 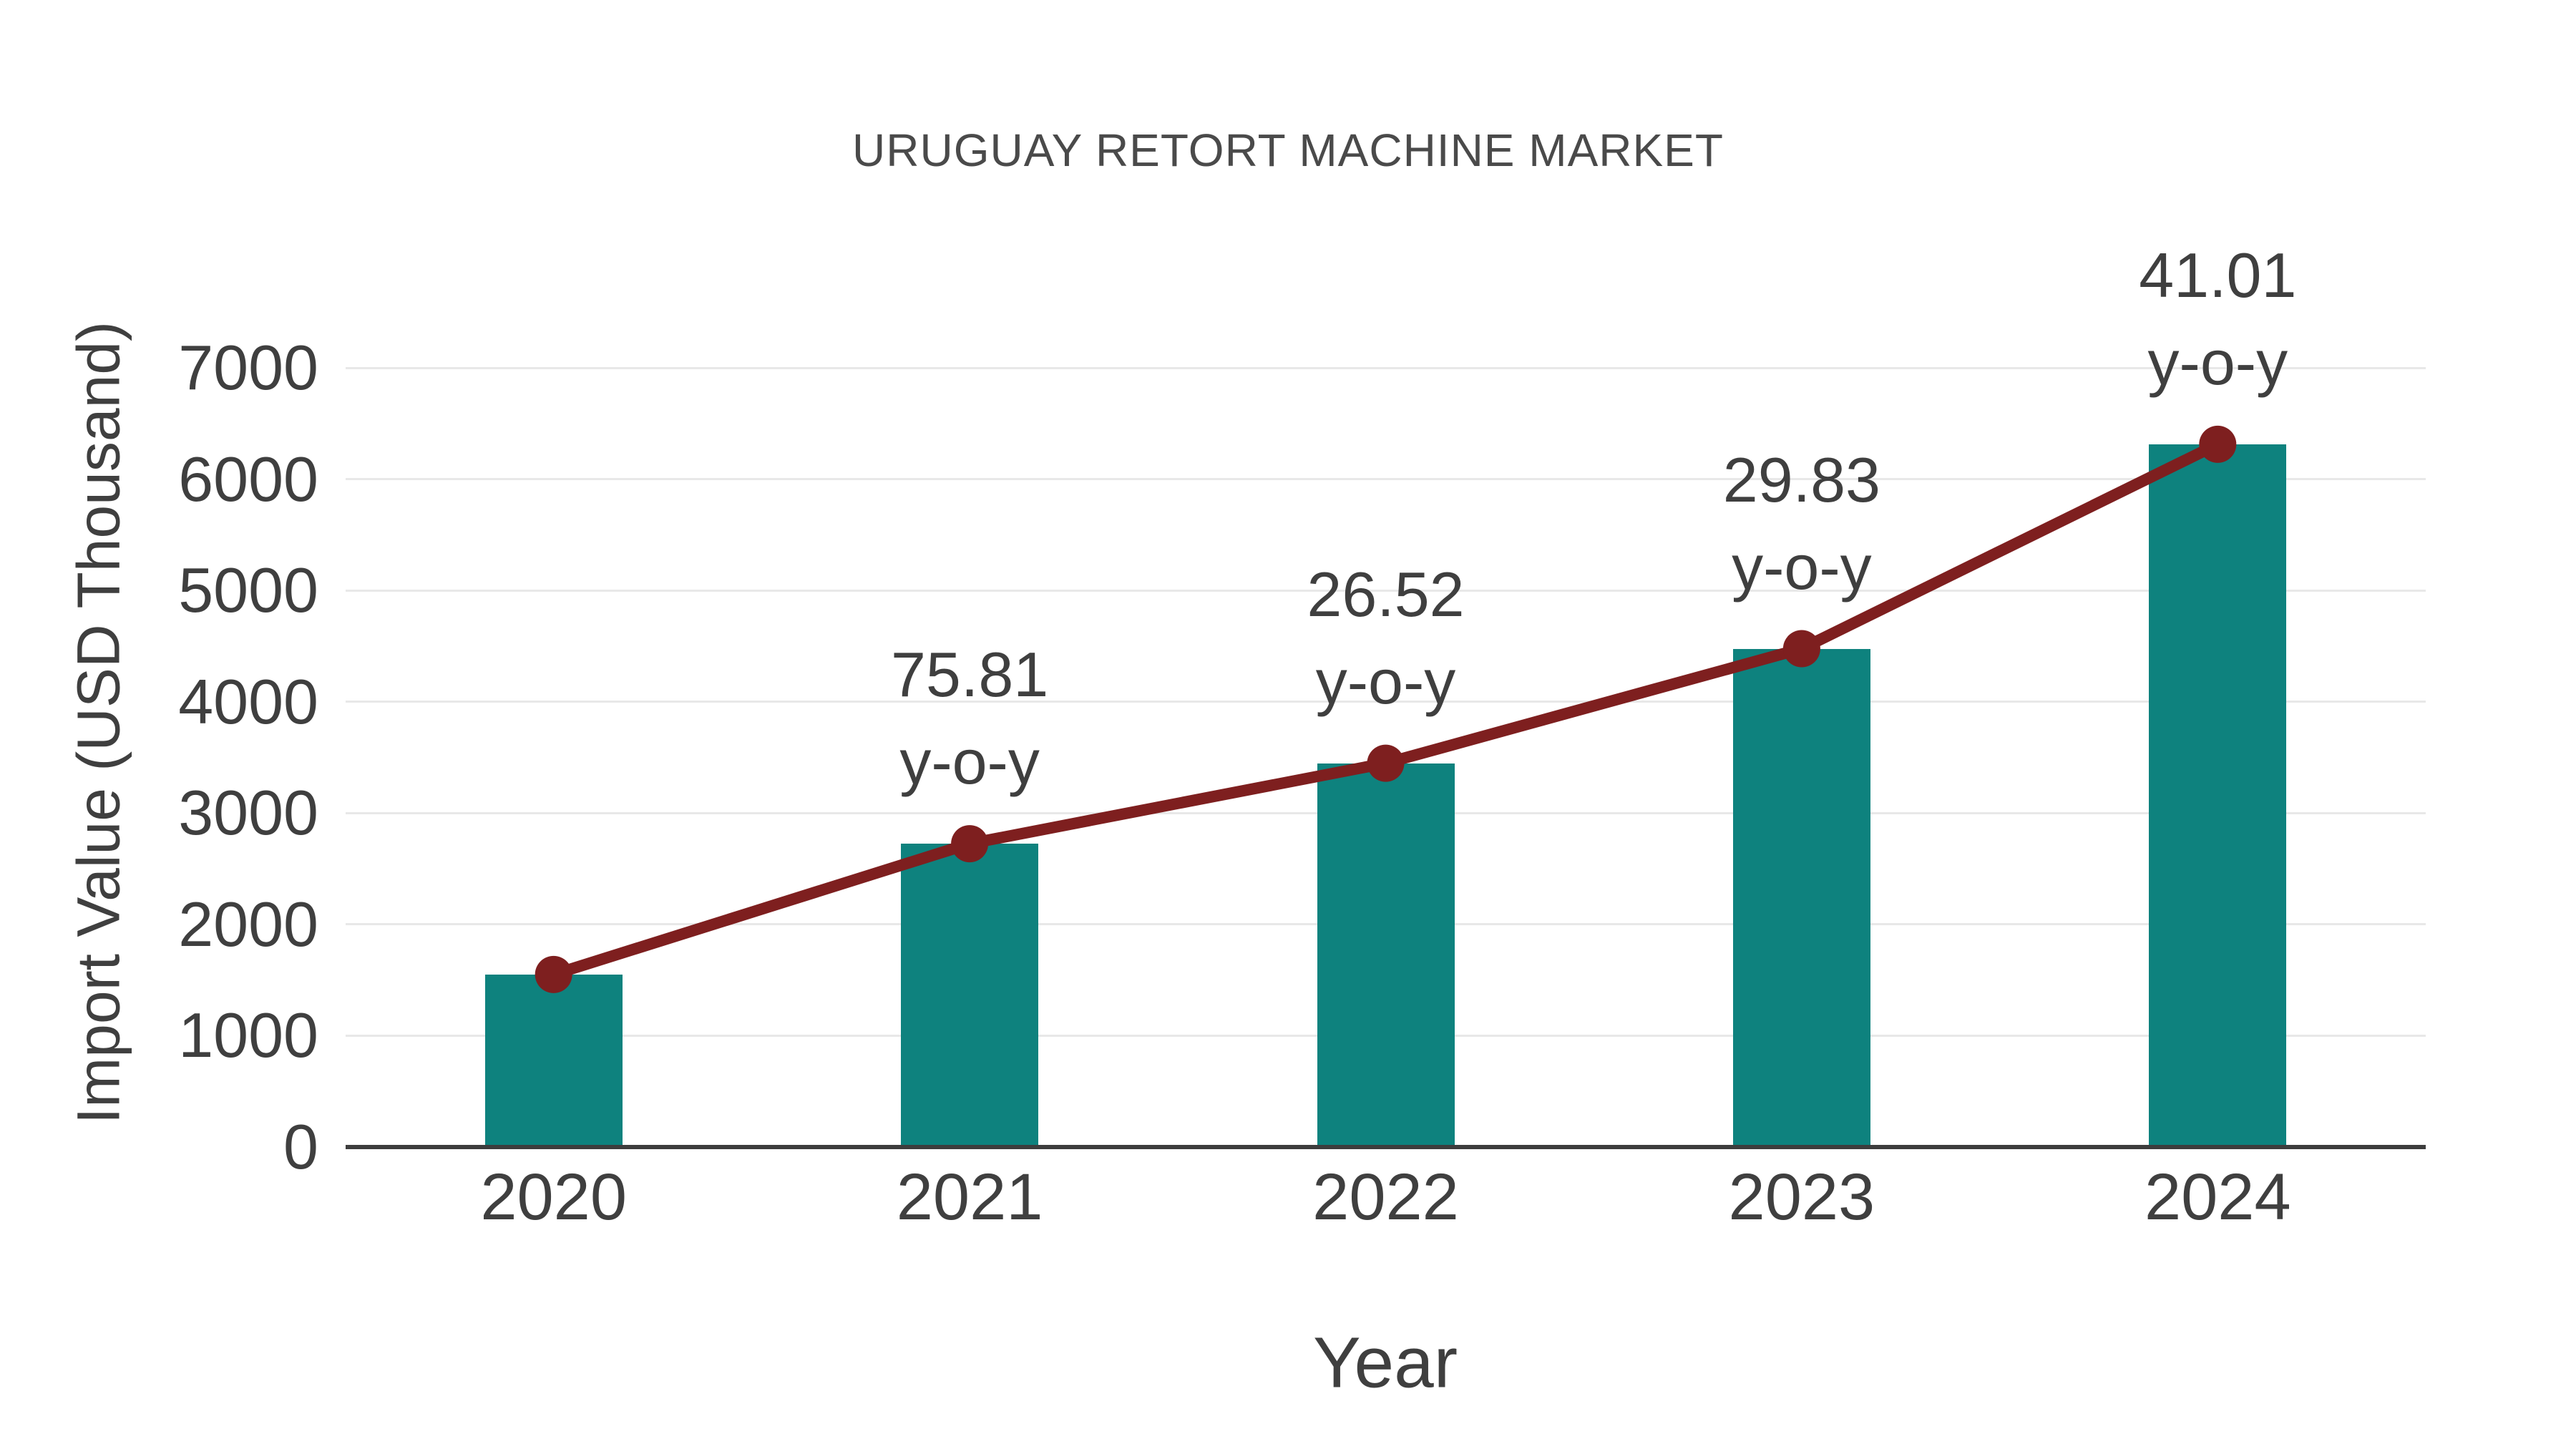 I want to click on x-tick-label-2022: 2022, so click(x=1385, y=1197).